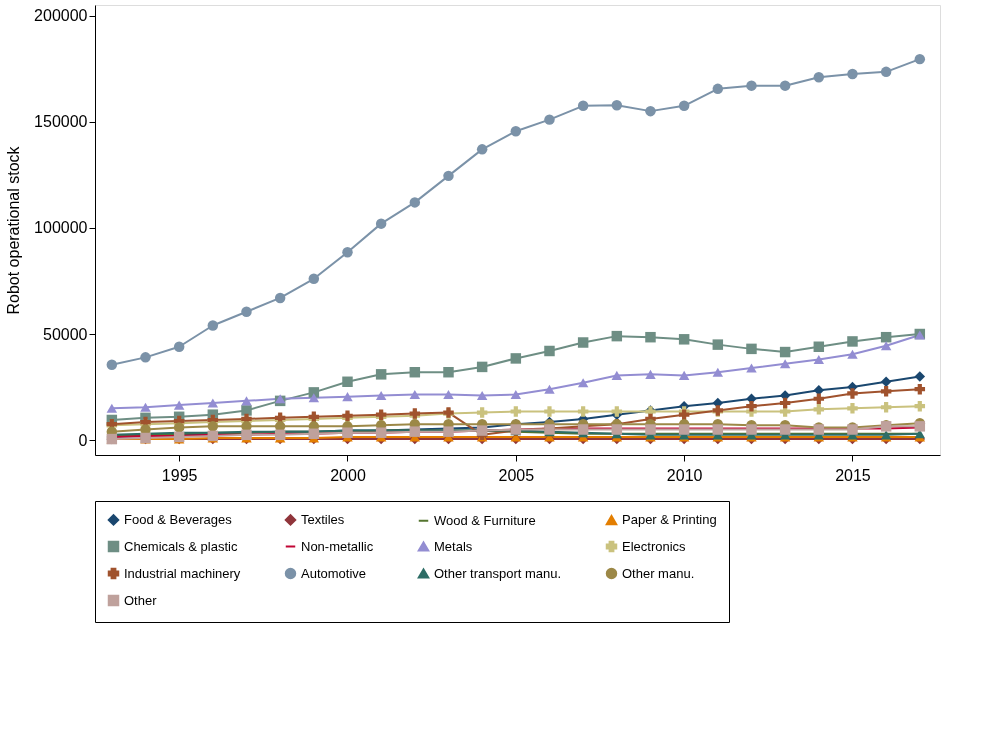 The image size is (1003, 734). What do you see at coordinates (348, 475) in the screenshot?
I see `x-tick-label: 2000` at bounding box center [348, 475].